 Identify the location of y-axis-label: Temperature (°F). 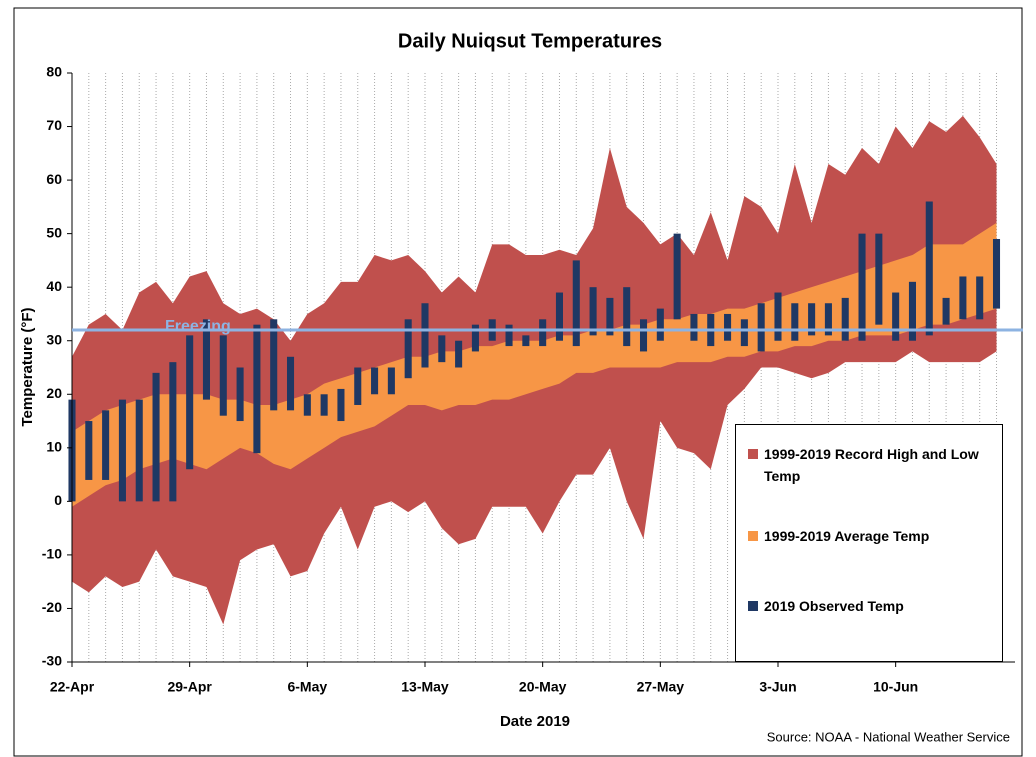
(27, 366).